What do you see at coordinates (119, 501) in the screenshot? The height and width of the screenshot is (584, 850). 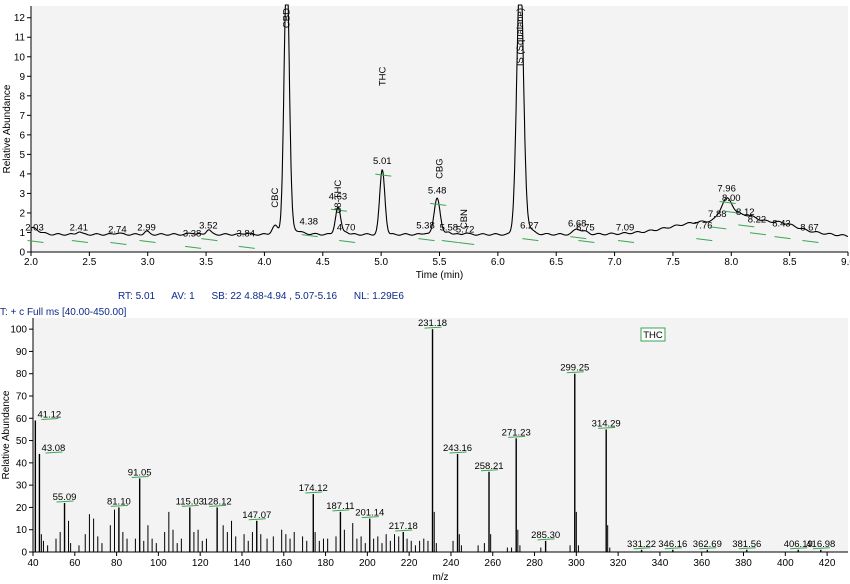 I see `peak-mz-label: 81.10` at bounding box center [119, 501].